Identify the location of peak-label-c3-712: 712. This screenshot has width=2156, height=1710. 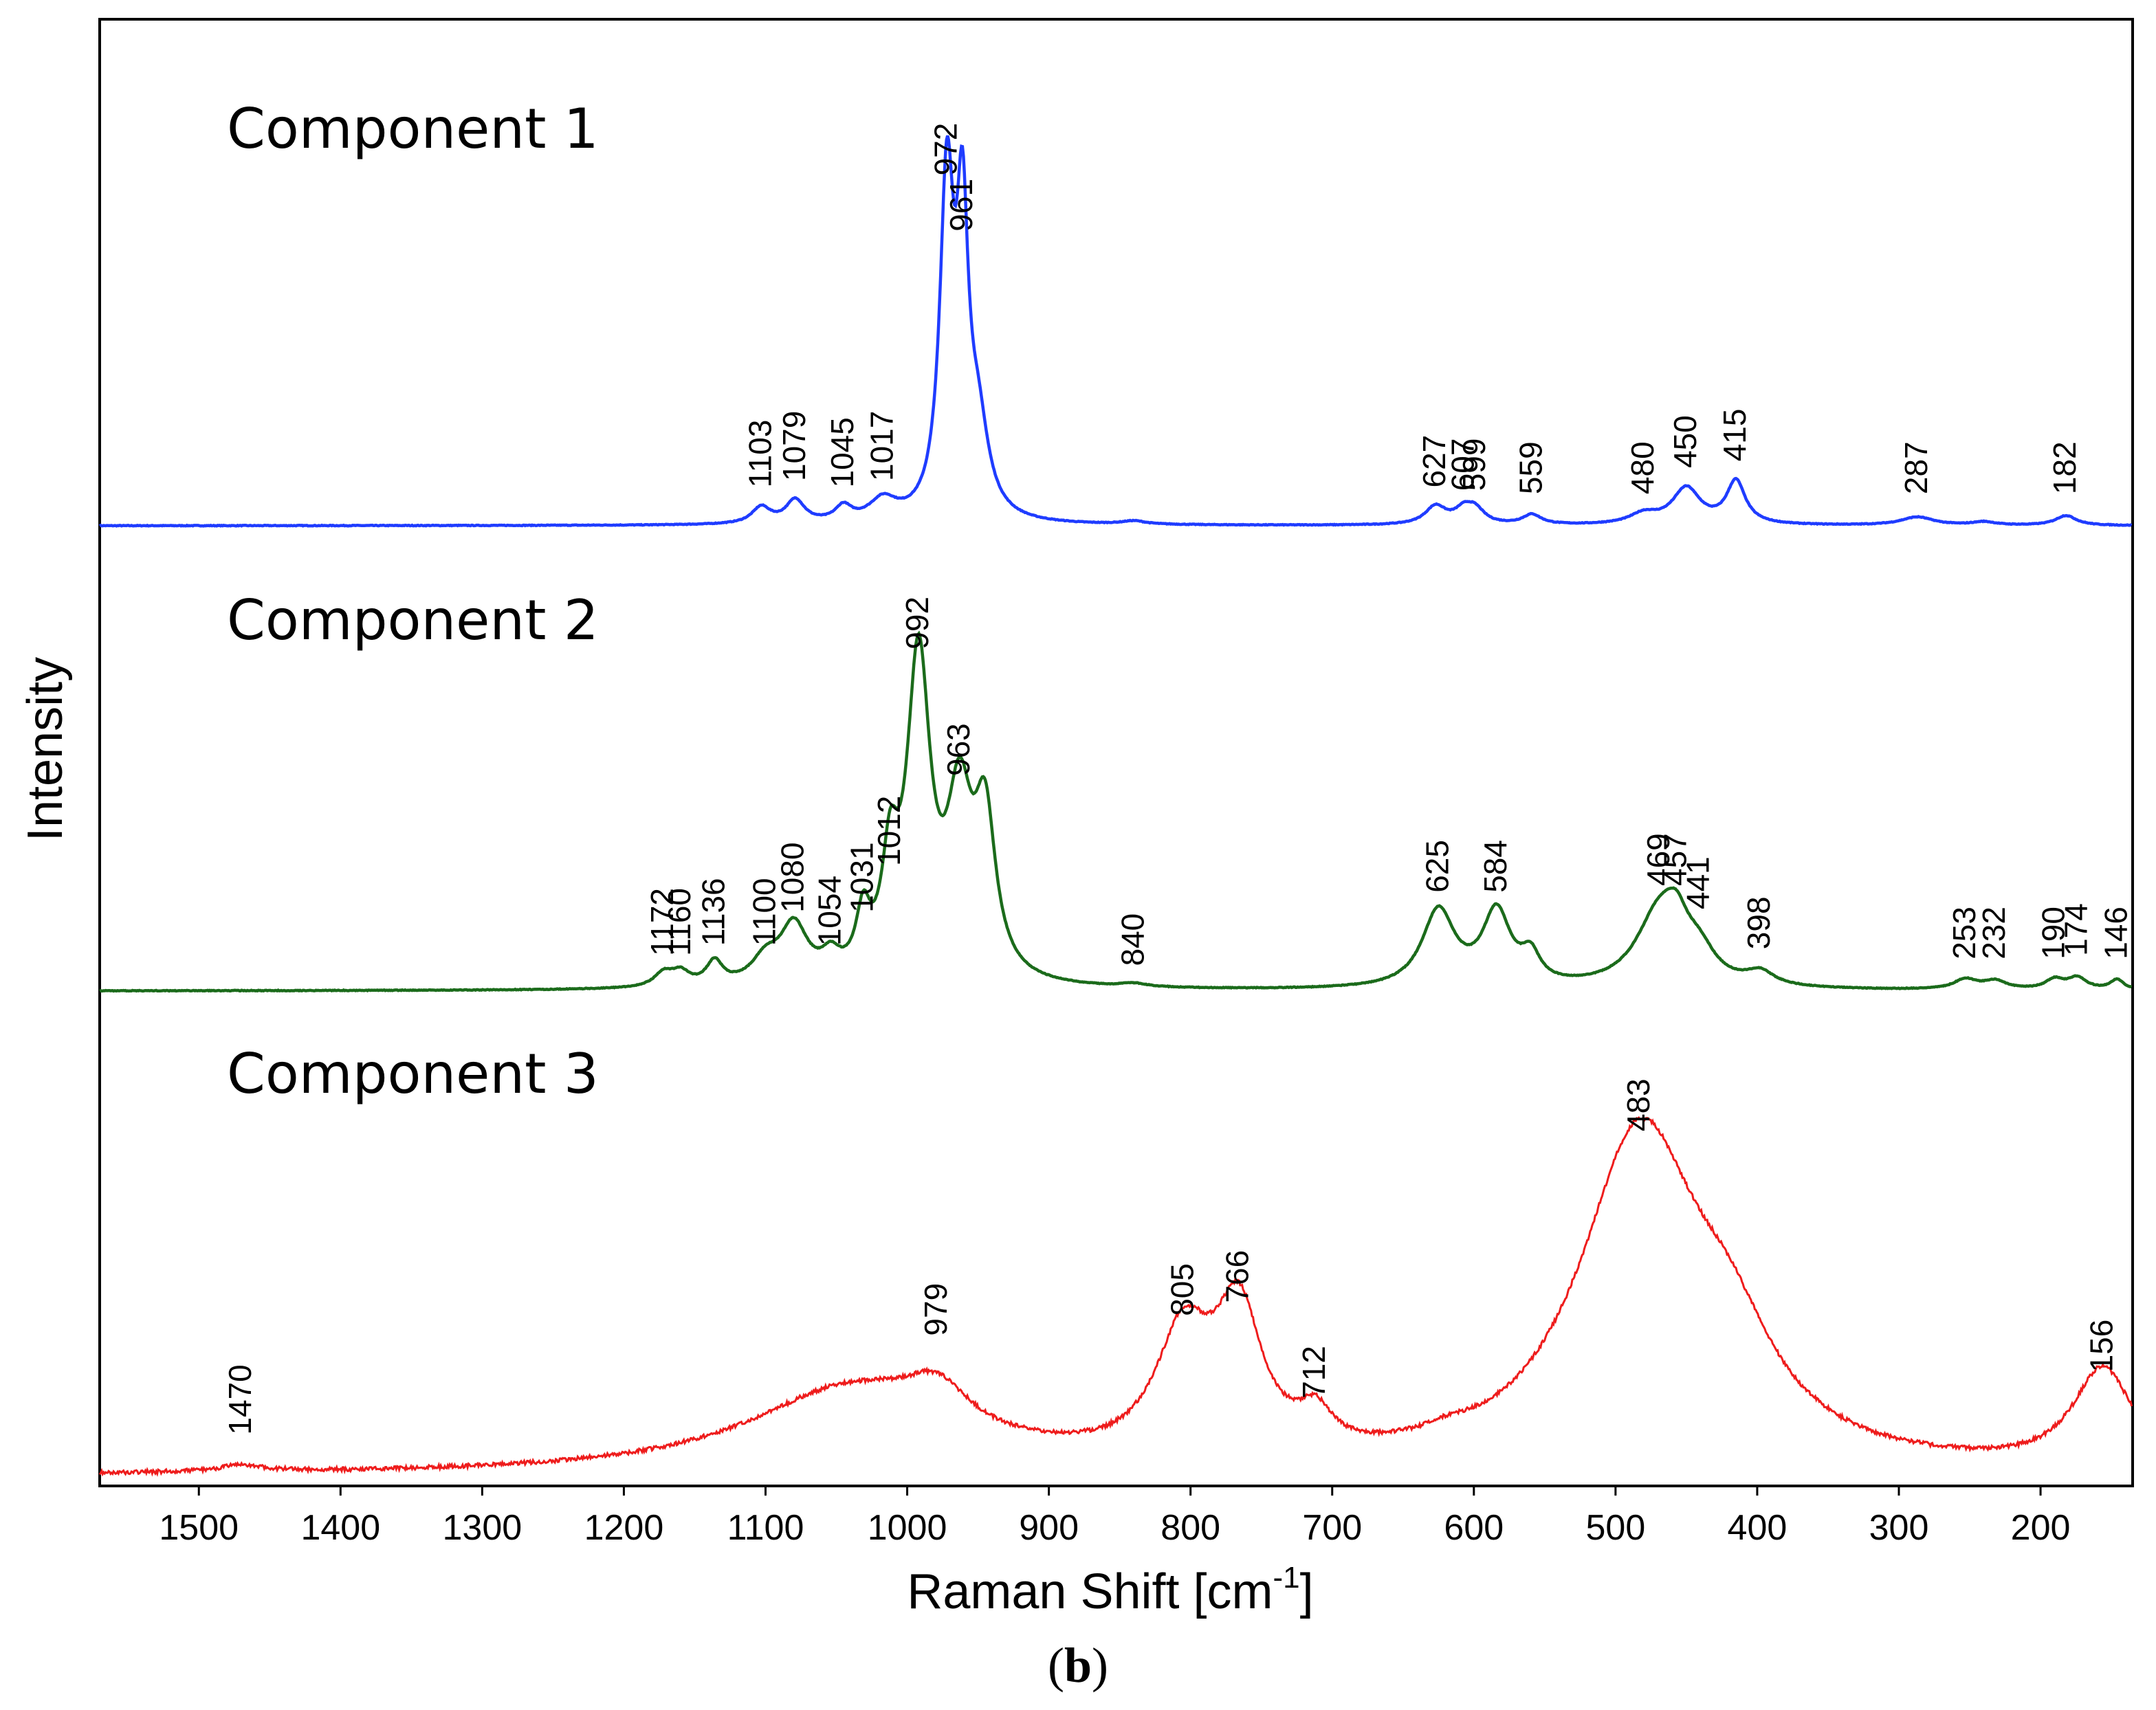
(1314, 1372).